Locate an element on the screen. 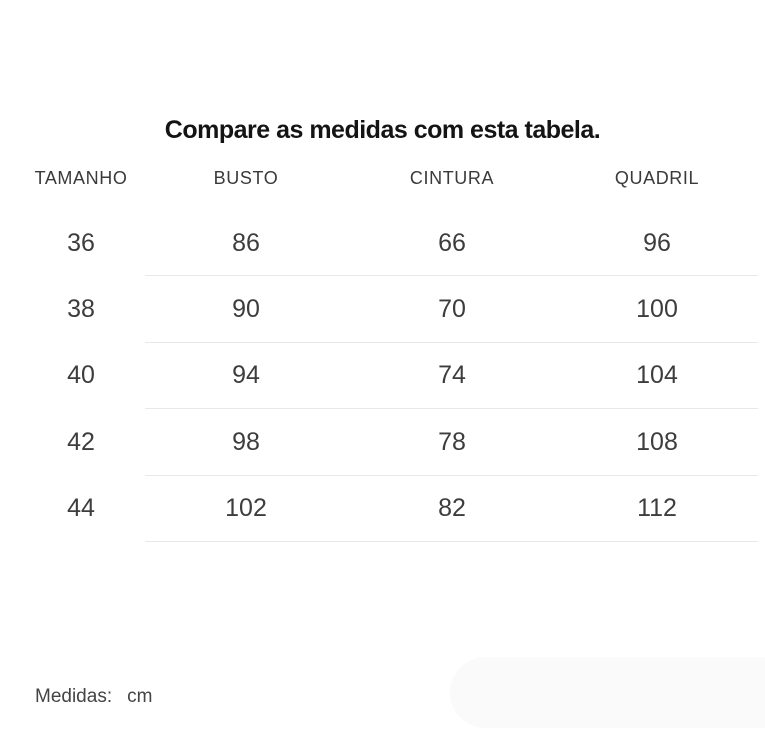 The image size is (765, 745). table-cell: 38 is located at coordinates (81, 309).